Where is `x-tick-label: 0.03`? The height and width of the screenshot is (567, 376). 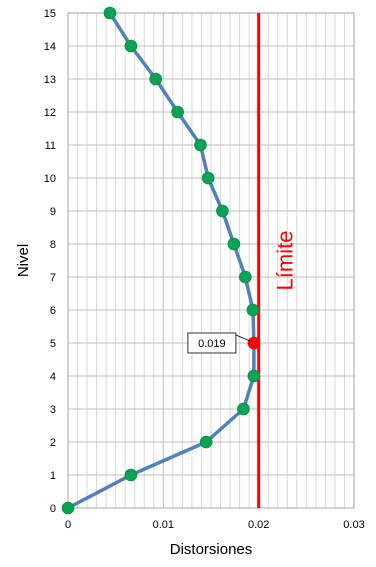 x-tick-label: 0.03 is located at coordinates (353, 525).